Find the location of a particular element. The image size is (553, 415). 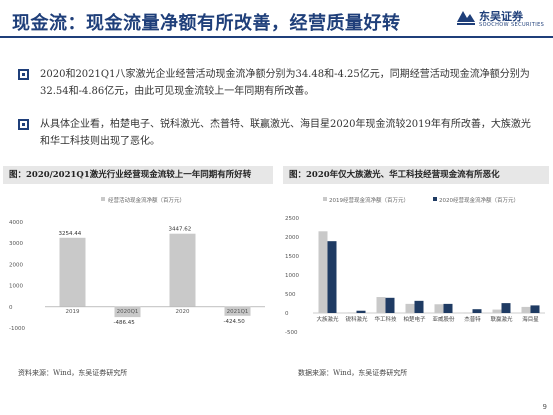

data-label: 3254.44 is located at coordinates (70, 234).